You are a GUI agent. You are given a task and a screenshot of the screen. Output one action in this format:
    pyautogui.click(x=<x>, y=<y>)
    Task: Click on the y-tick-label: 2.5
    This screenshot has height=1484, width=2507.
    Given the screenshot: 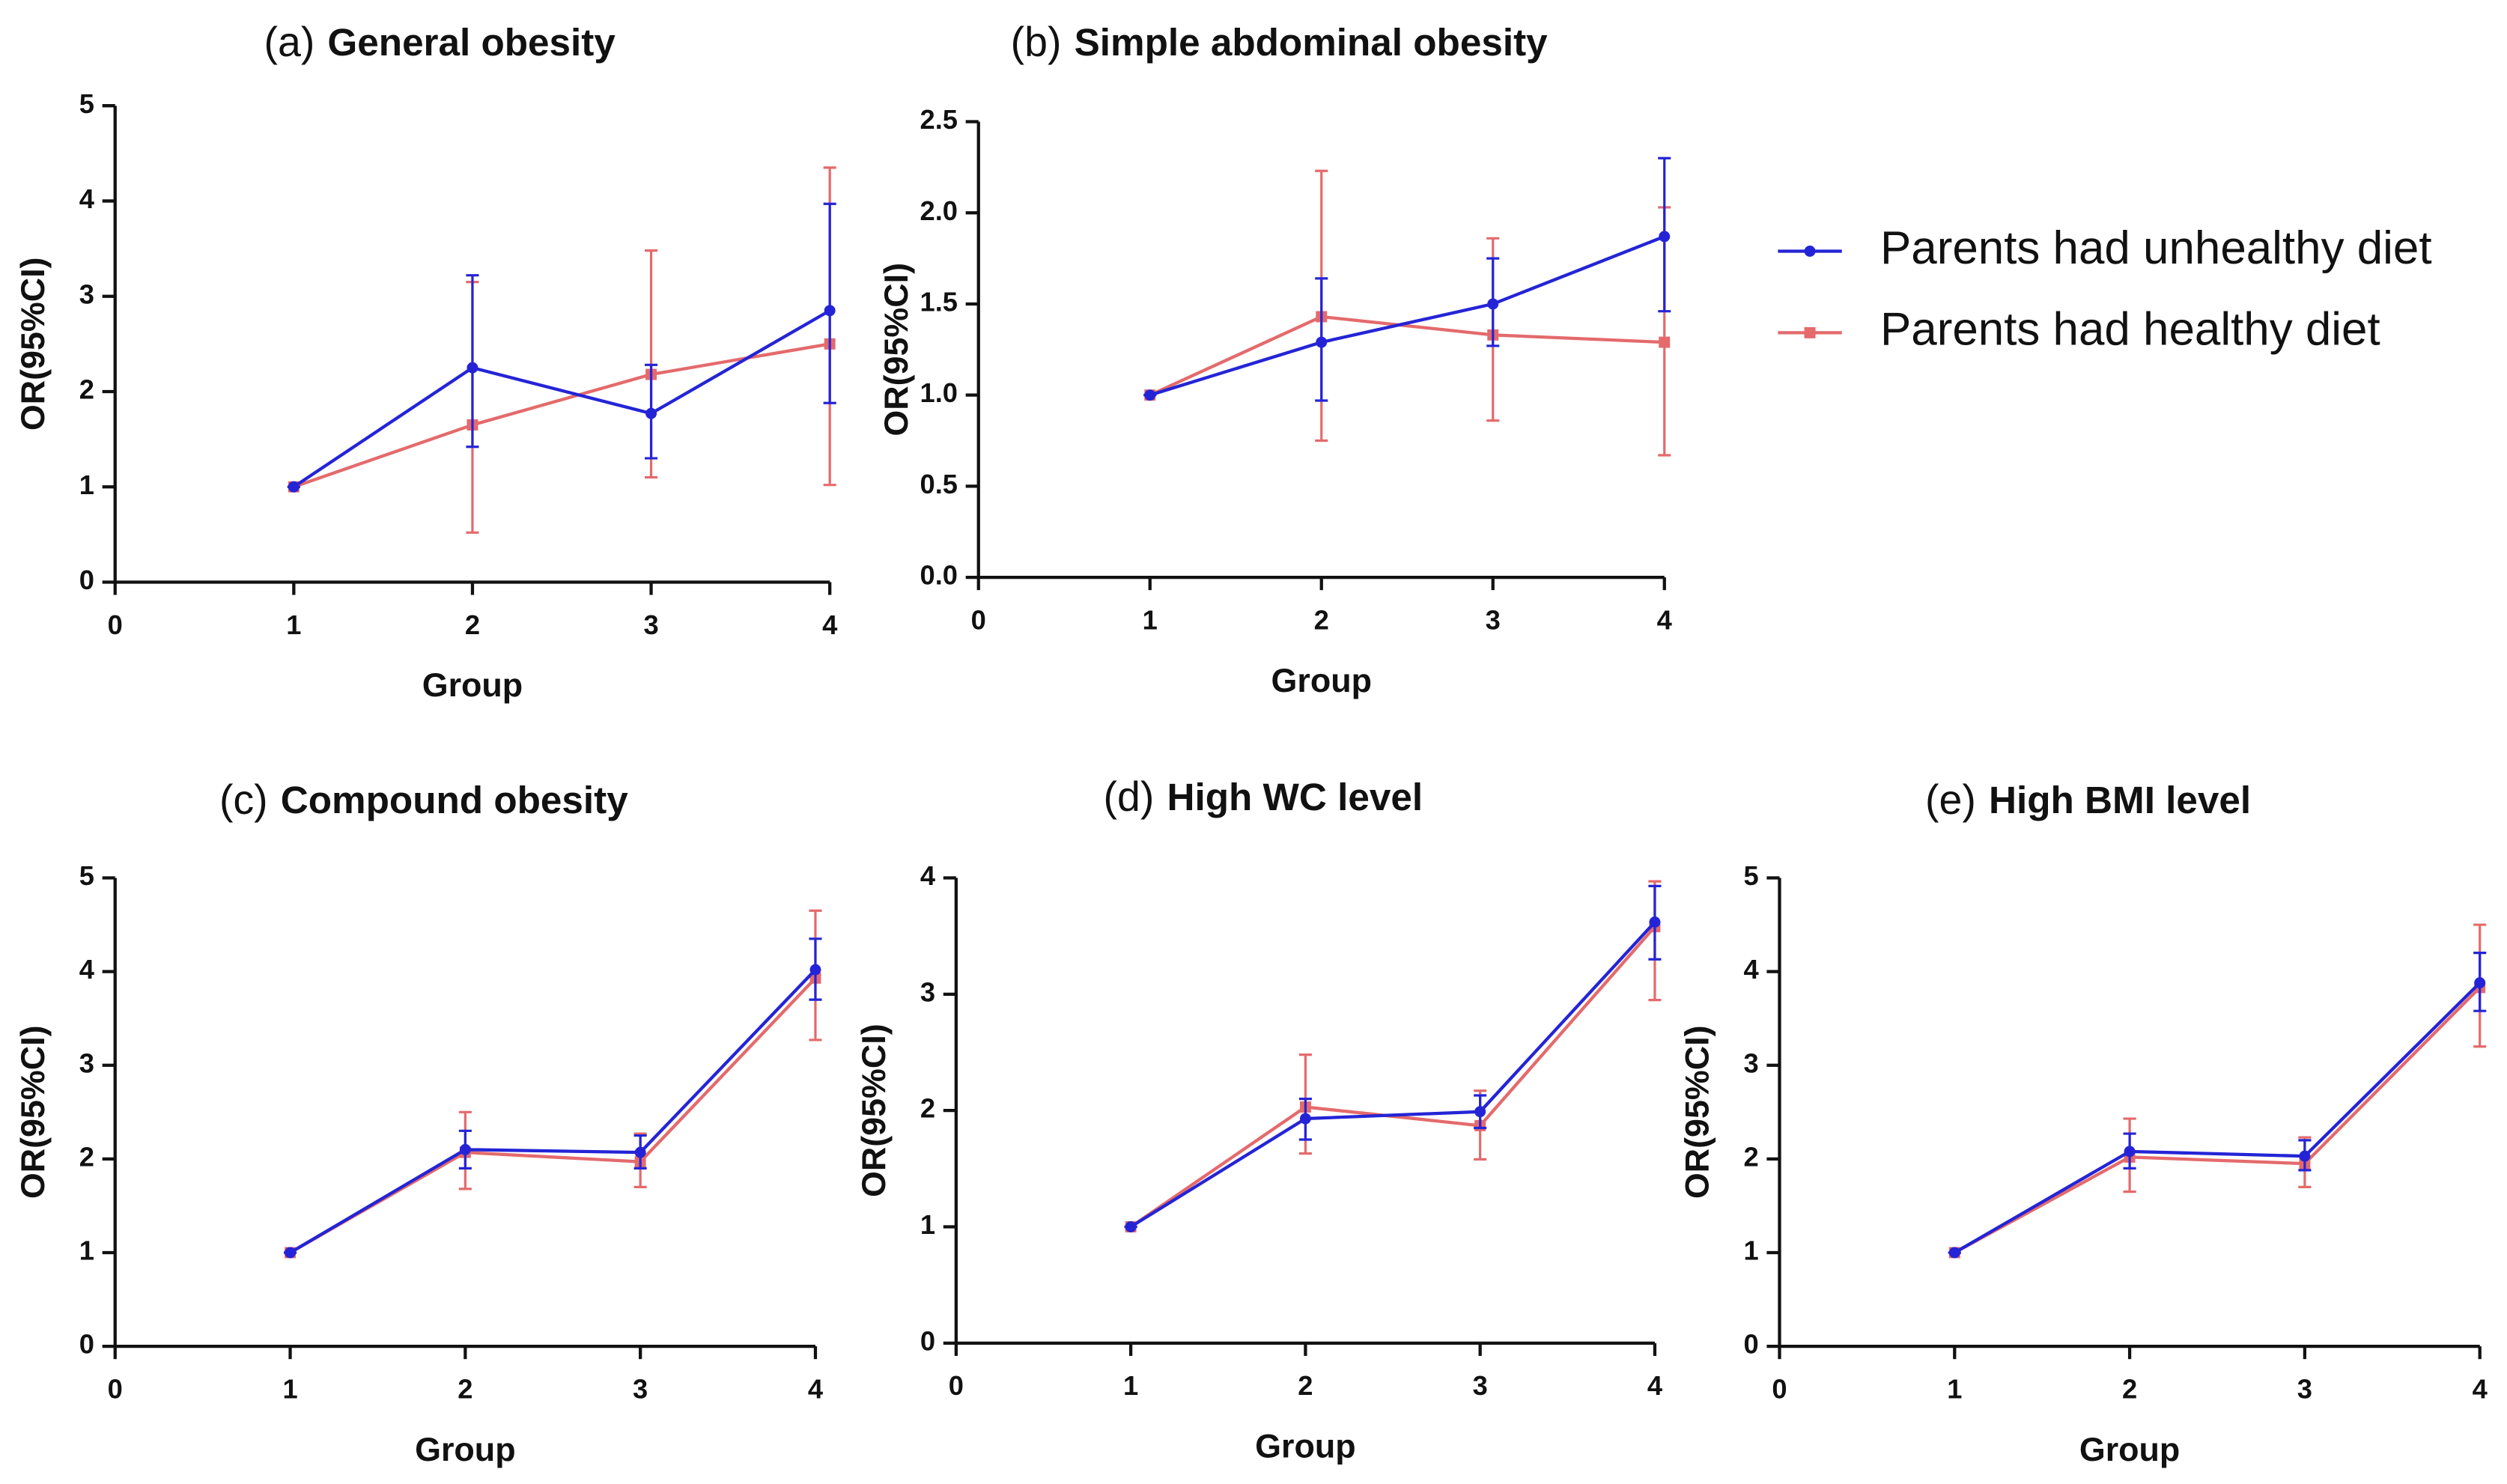 What is the action you would take?
    pyautogui.click(x=939, y=119)
    